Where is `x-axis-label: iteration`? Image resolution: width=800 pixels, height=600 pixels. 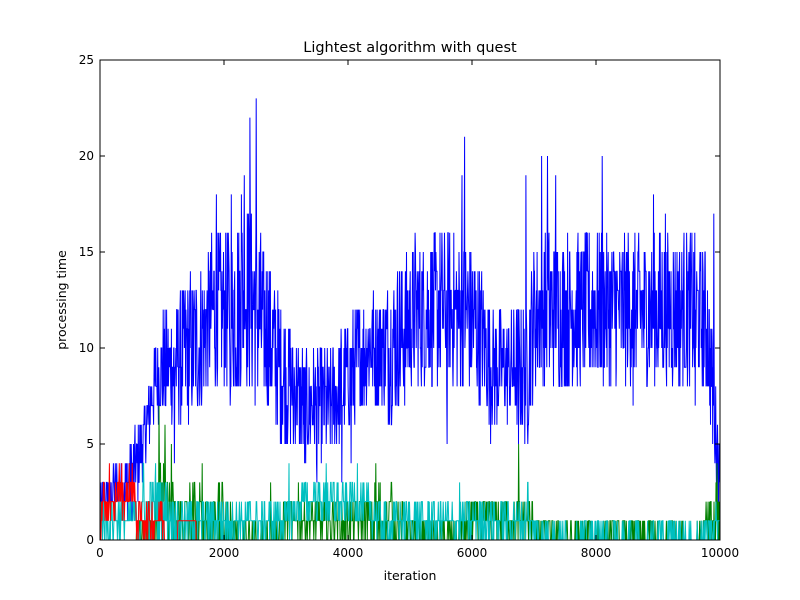
x-axis-label: iteration is located at coordinates (410, 575).